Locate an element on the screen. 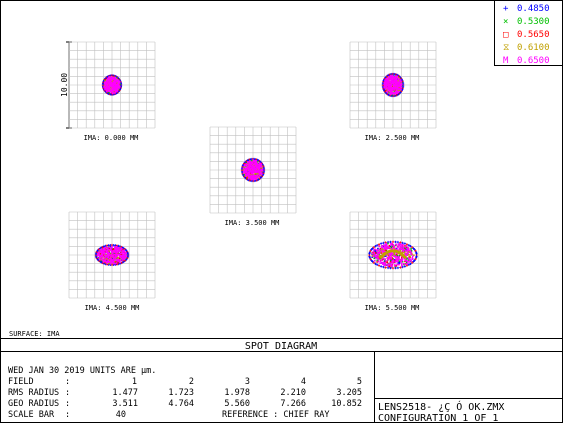 This screenshot has width=565, height=425. spot-panel-field-4: IMA: 4.500 MM is located at coordinates (112, 261).